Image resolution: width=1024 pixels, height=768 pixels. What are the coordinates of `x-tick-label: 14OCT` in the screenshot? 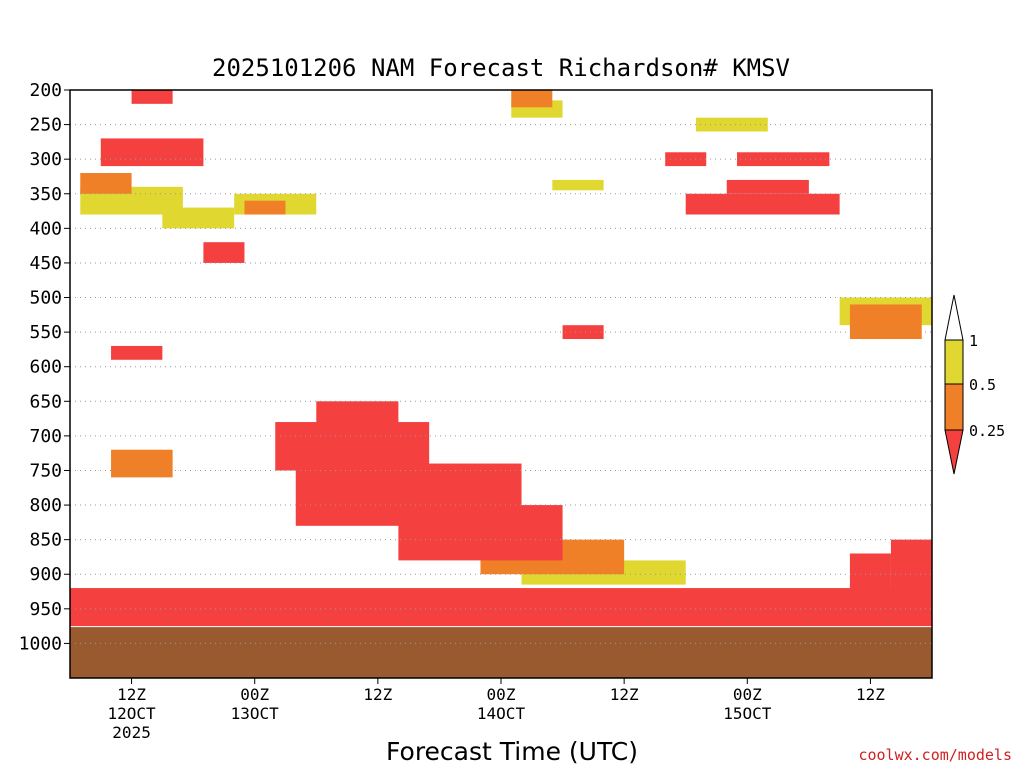 It's located at (501, 713).